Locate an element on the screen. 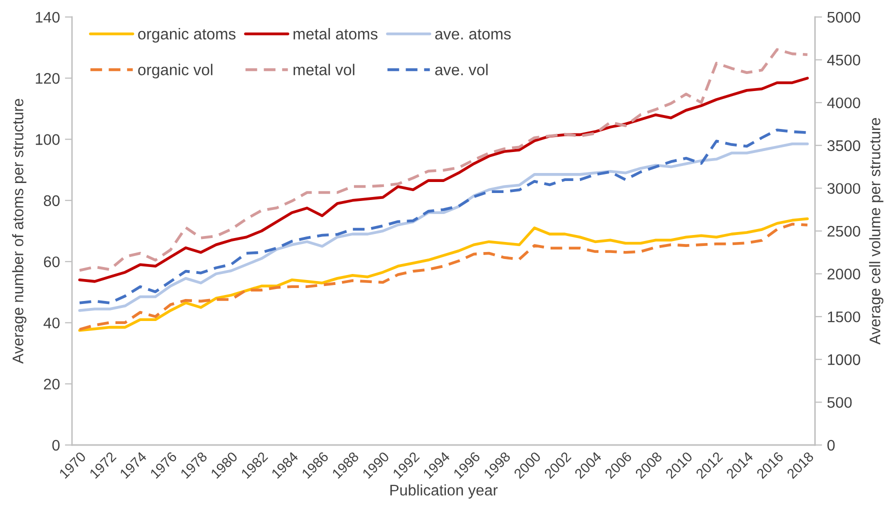 The image size is (890, 519). y-tick-label: 20 is located at coordinates (52, 384).